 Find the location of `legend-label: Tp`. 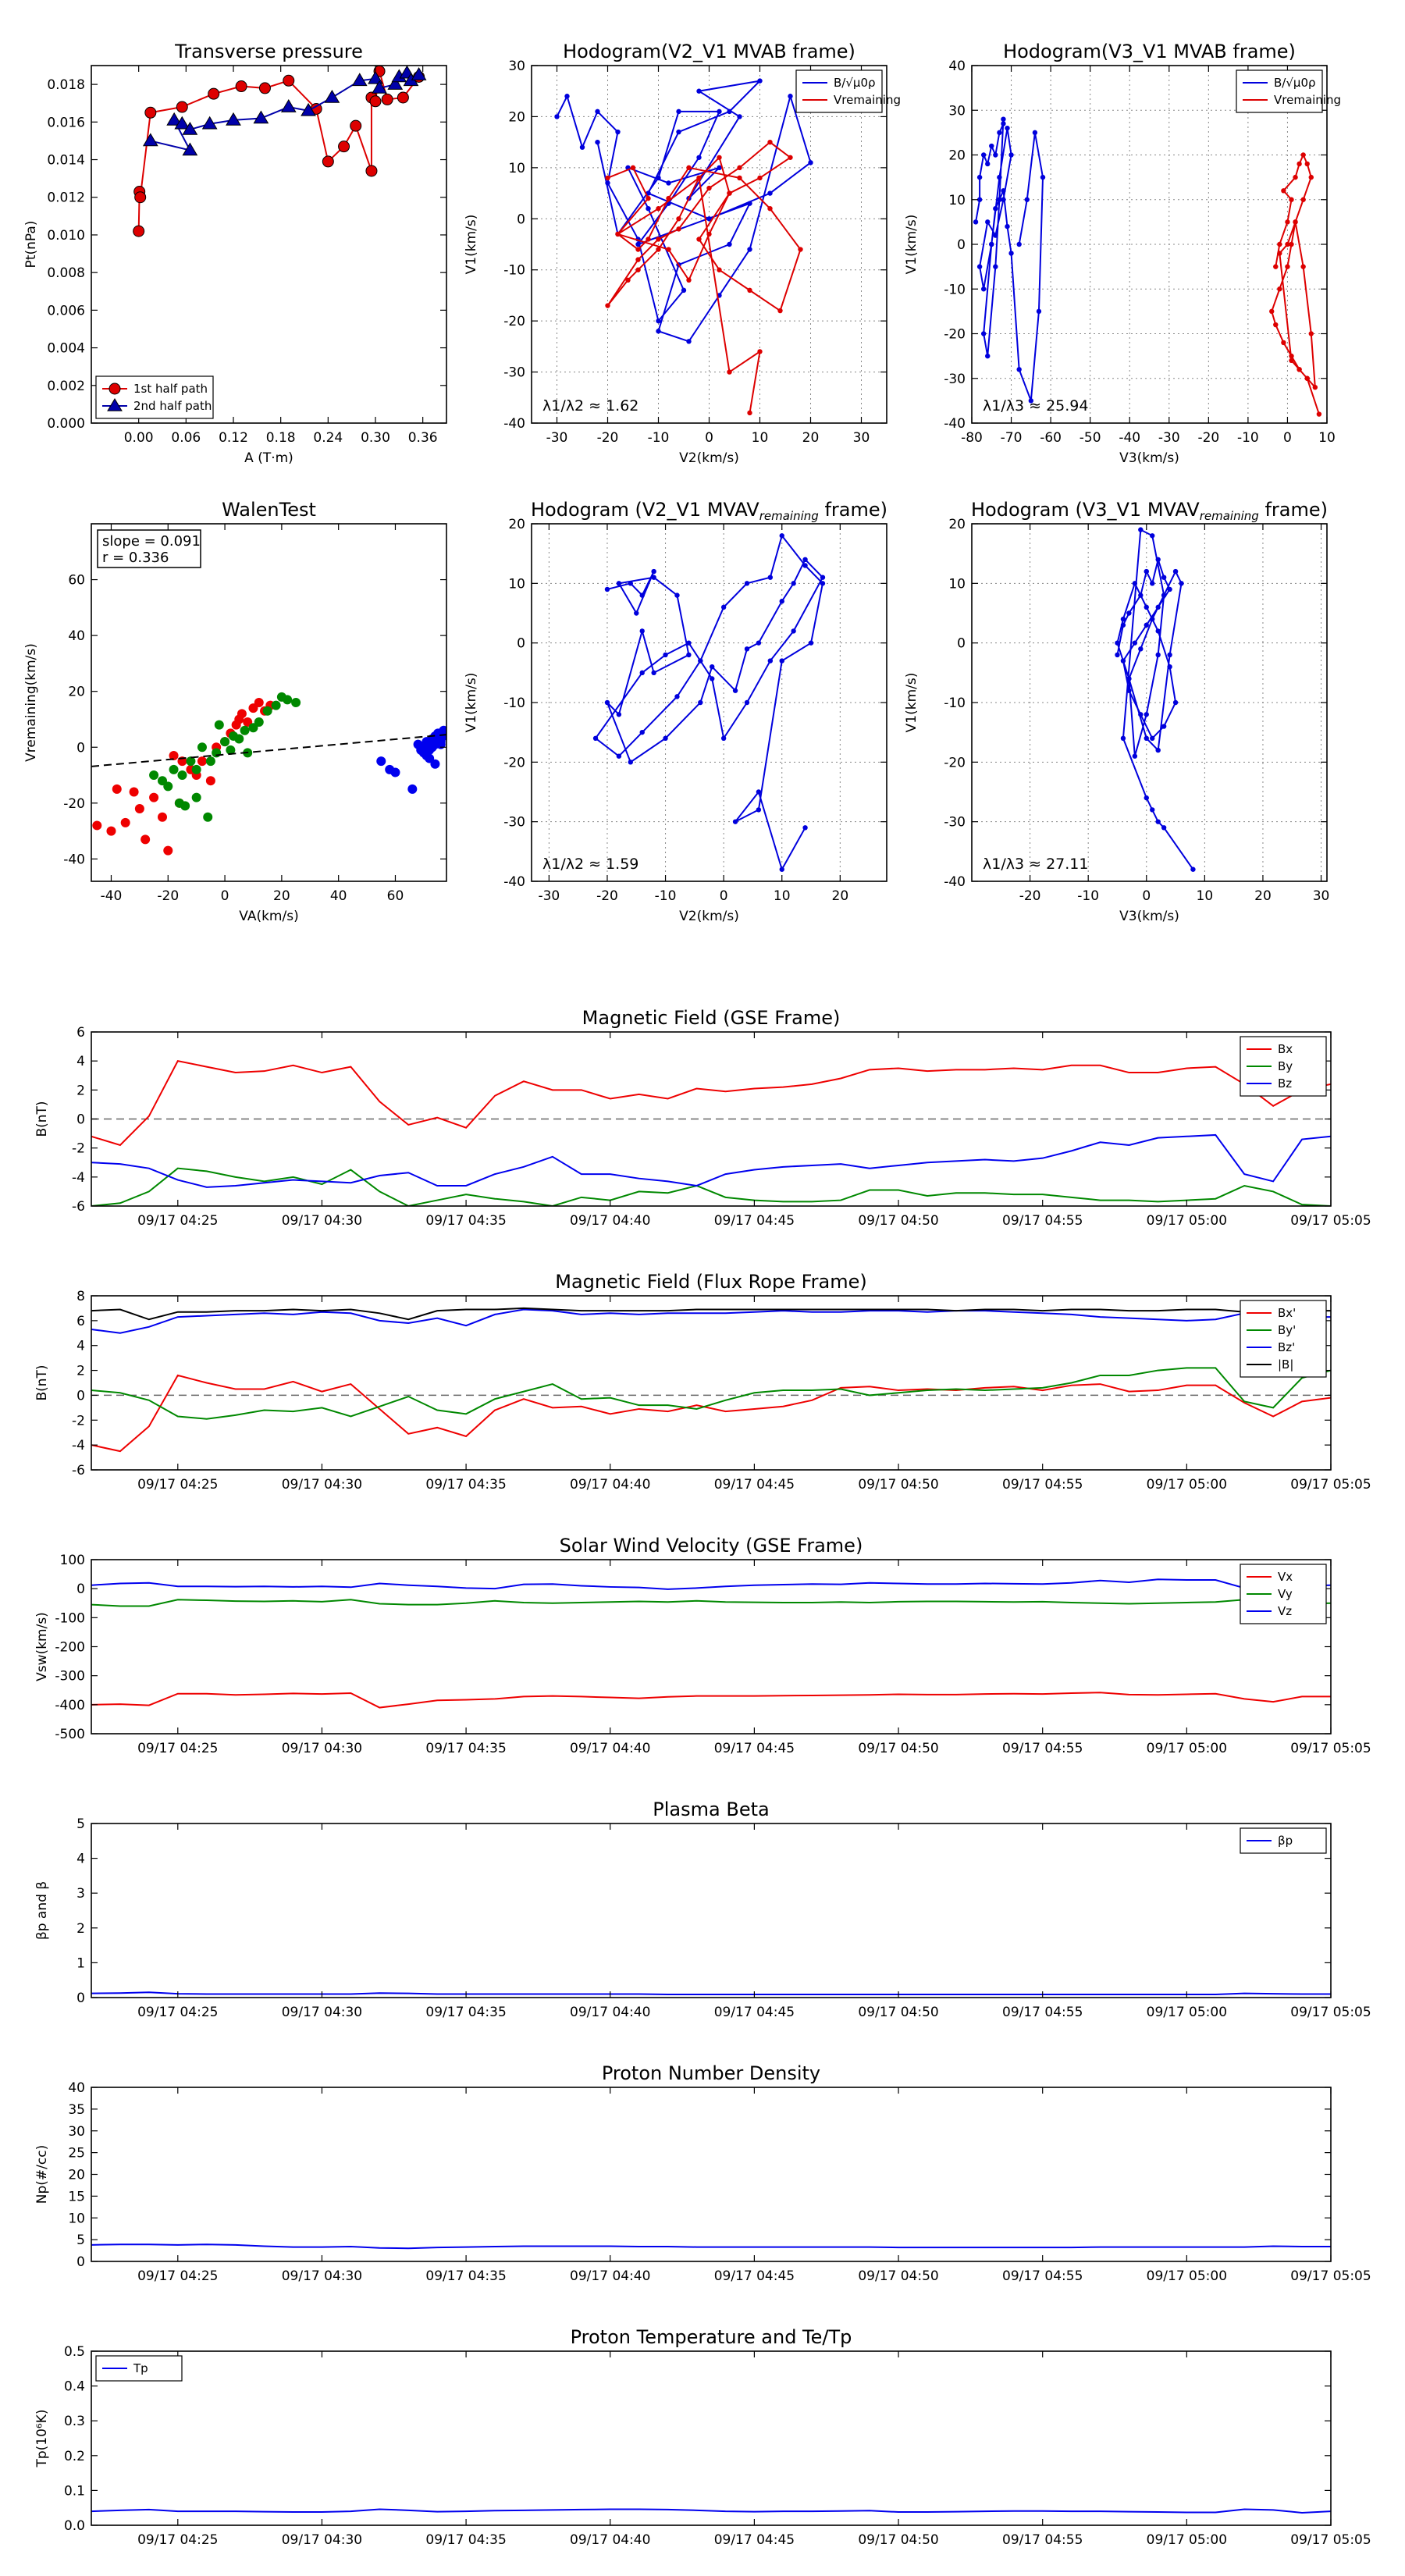

legend-label: Tp is located at coordinates (140, 2368).